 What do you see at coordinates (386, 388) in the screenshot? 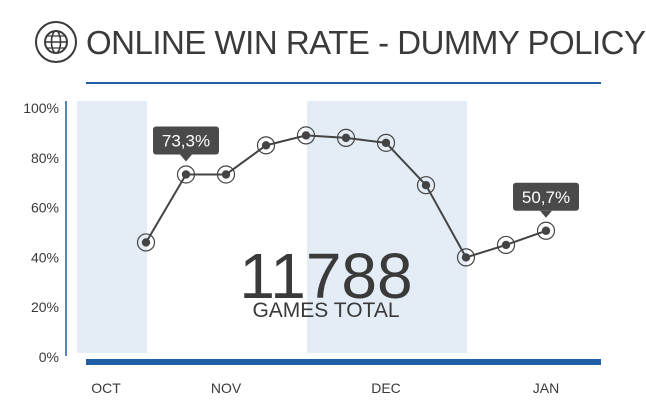
I see `x-tick-label: DEC` at bounding box center [386, 388].